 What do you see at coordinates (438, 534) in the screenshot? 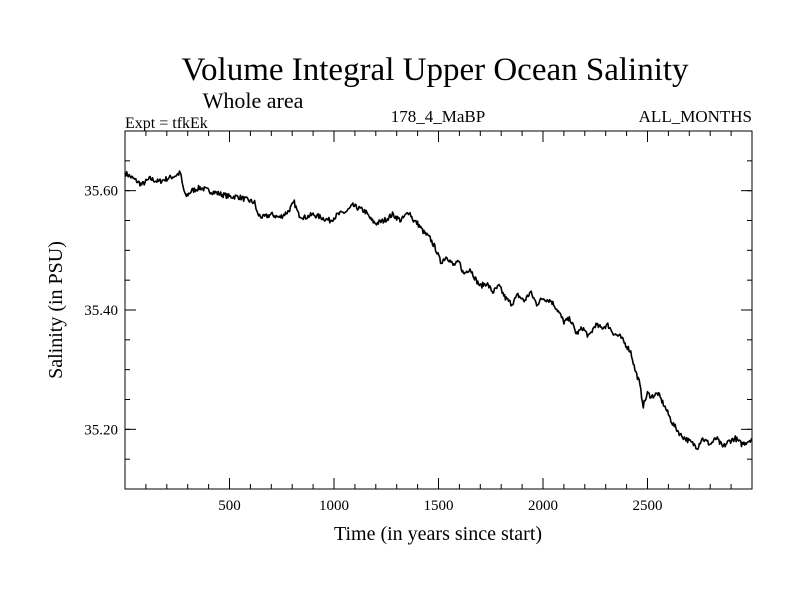
I see `x-axis-label: Time (in years since start)` at bounding box center [438, 534].